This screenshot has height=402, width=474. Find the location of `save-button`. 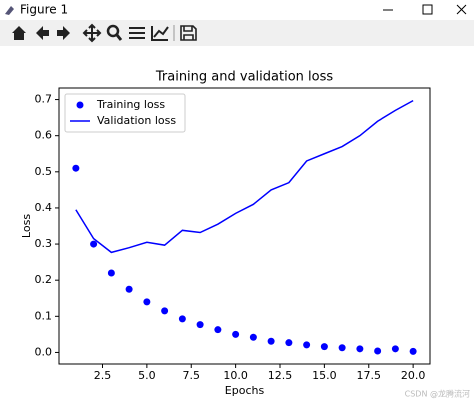

save-button is located at coordinates (188, 33).